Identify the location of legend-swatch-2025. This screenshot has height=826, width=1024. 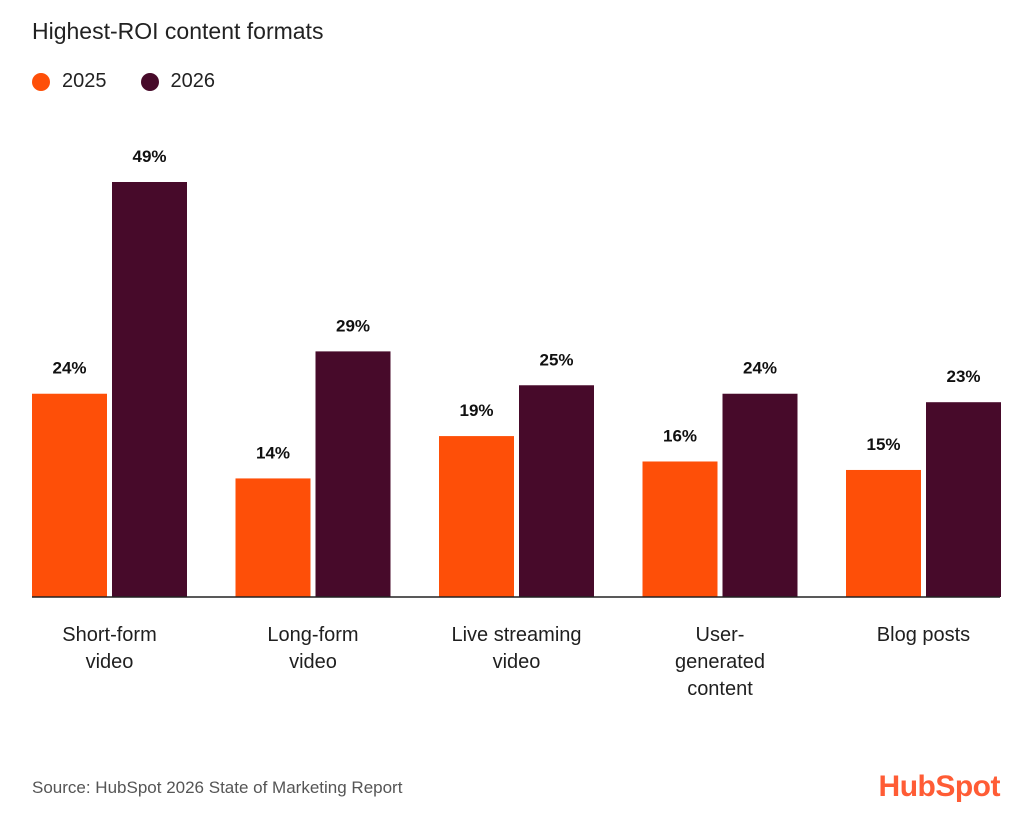
(41, 81).